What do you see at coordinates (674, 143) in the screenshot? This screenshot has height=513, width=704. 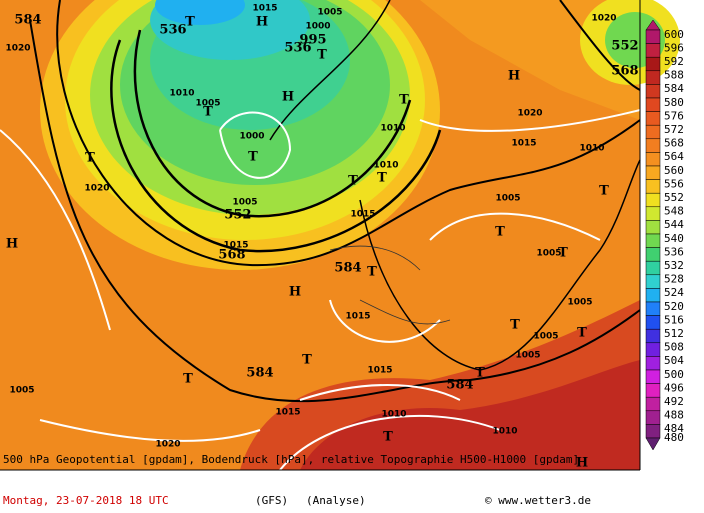 I see `colorbar-label: 568` at bounding box center [674, 143].